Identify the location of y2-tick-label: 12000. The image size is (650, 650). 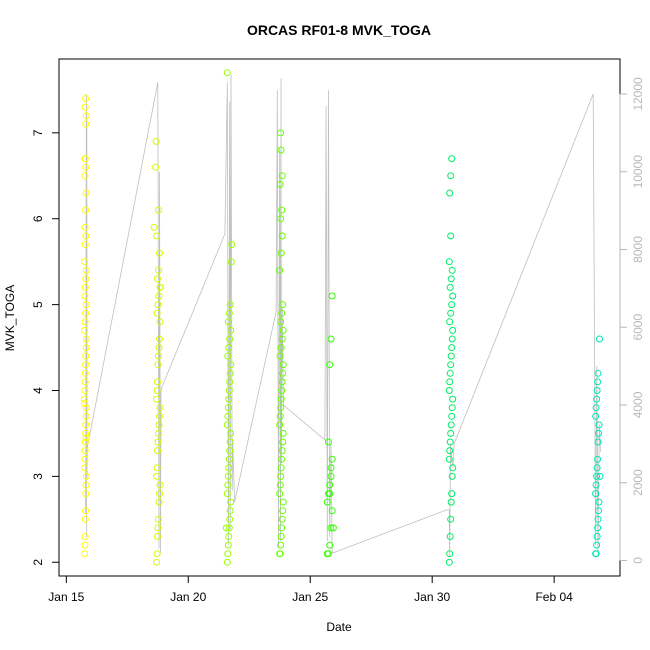
(638, 94).